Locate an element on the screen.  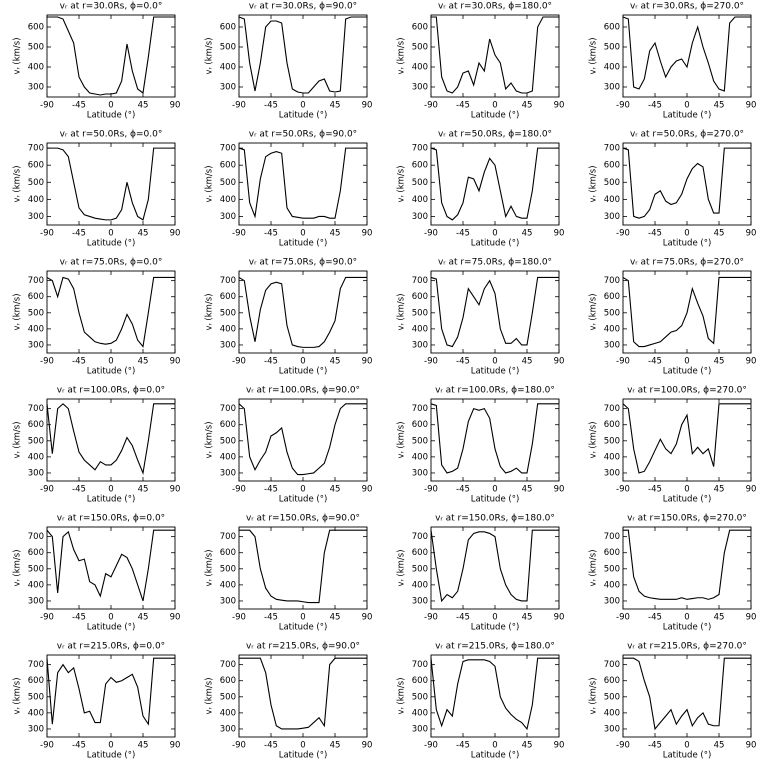
panel-title: vᵣ at r=150.0Rs, ϕ=270.0° is located at coordinates (687, 519).